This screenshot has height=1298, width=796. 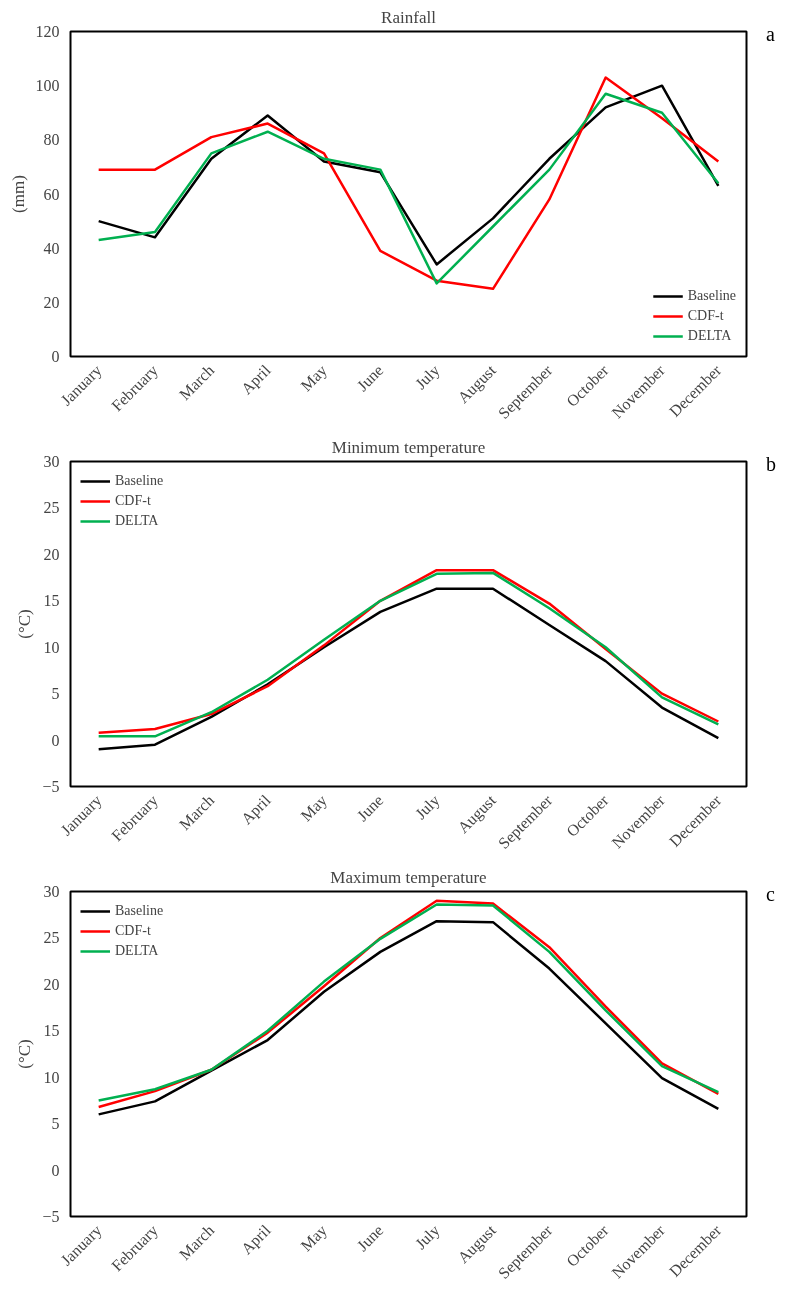 What do you see at coordinates (409, 17) in the screenshot?
I see `chart-title: Rainfall` at bounding box center [409, 17].